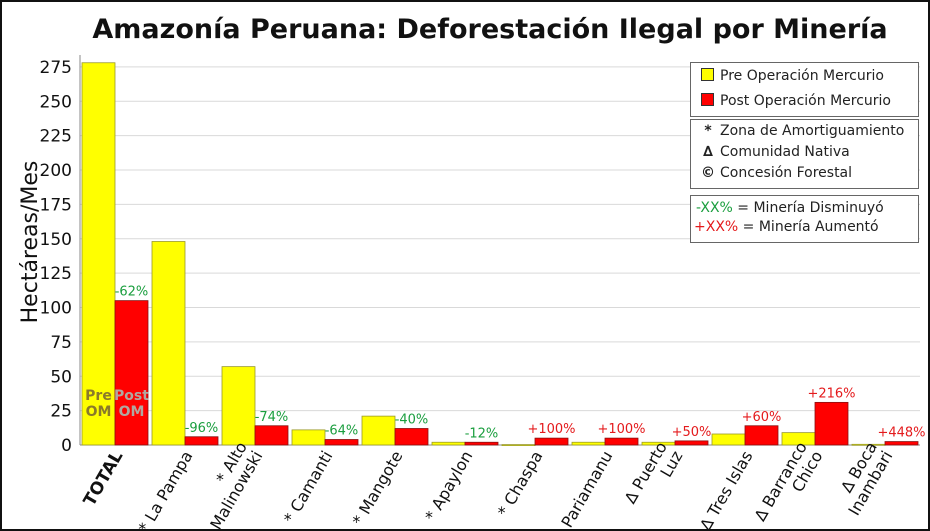 The image size is (930, 531). Describe the element at coordinates (61, 343) in the screenshot. I see `y-tick-label: 75` at that location.